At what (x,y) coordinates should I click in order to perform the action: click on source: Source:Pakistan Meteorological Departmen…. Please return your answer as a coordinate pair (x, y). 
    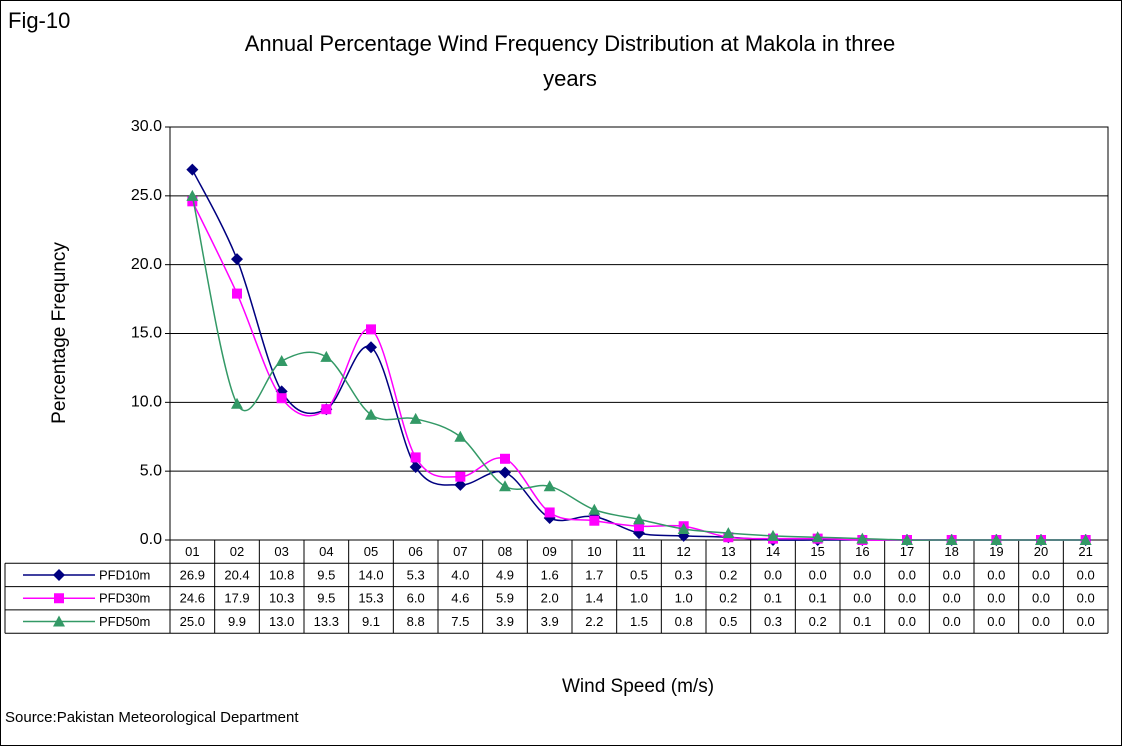
    Looking at the image, I should click on (152, 717).